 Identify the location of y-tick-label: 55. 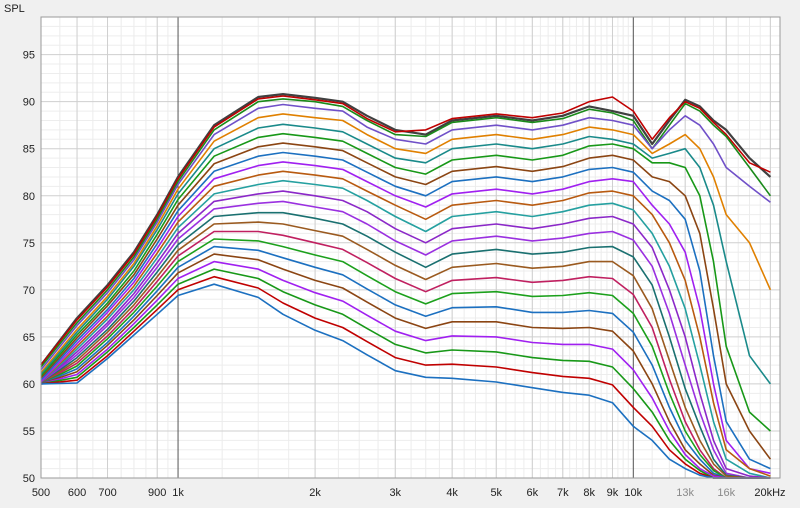
(29, 432).